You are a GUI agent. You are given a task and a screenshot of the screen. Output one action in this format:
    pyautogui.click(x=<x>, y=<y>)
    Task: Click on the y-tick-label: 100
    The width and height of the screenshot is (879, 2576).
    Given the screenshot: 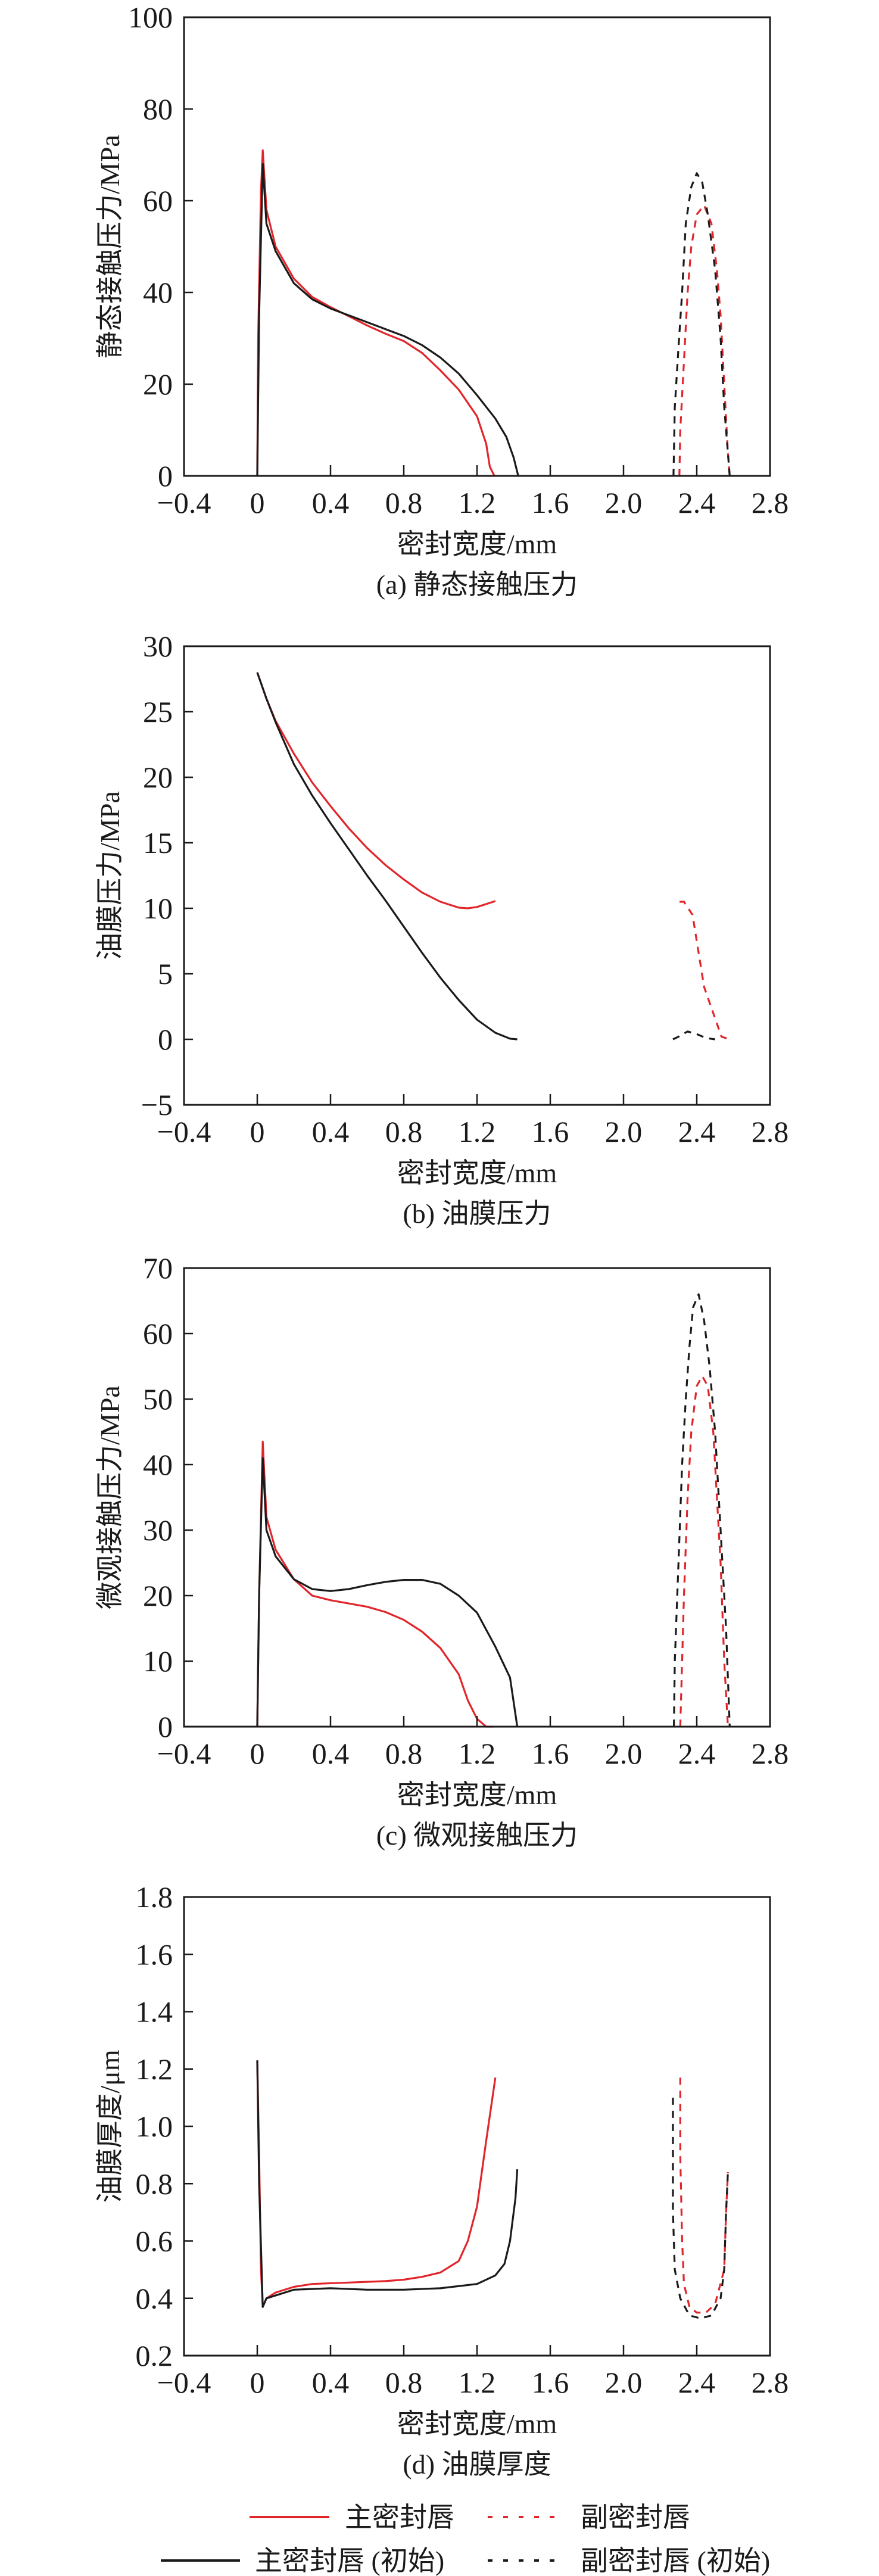 What is the action you would take?
    pyautogui.click(x=150, y=17)
    